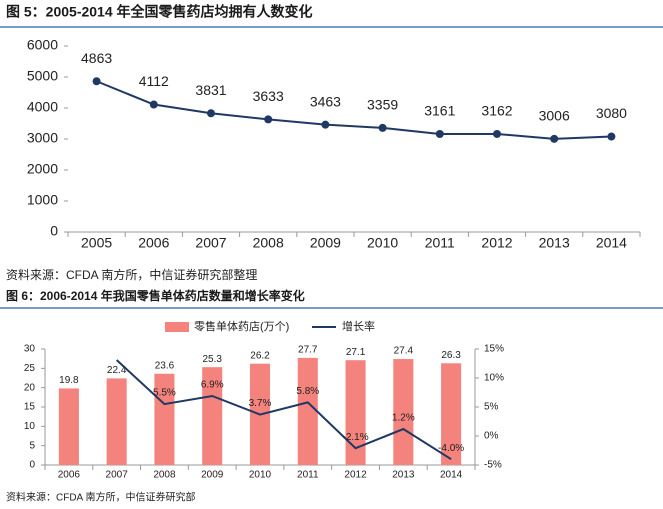 Image resolution: width=663 pixels, height=509 pixels. Describe the element at coordinates (404, 351) in the screenshot. I see `data-label: 27.4` at that location.